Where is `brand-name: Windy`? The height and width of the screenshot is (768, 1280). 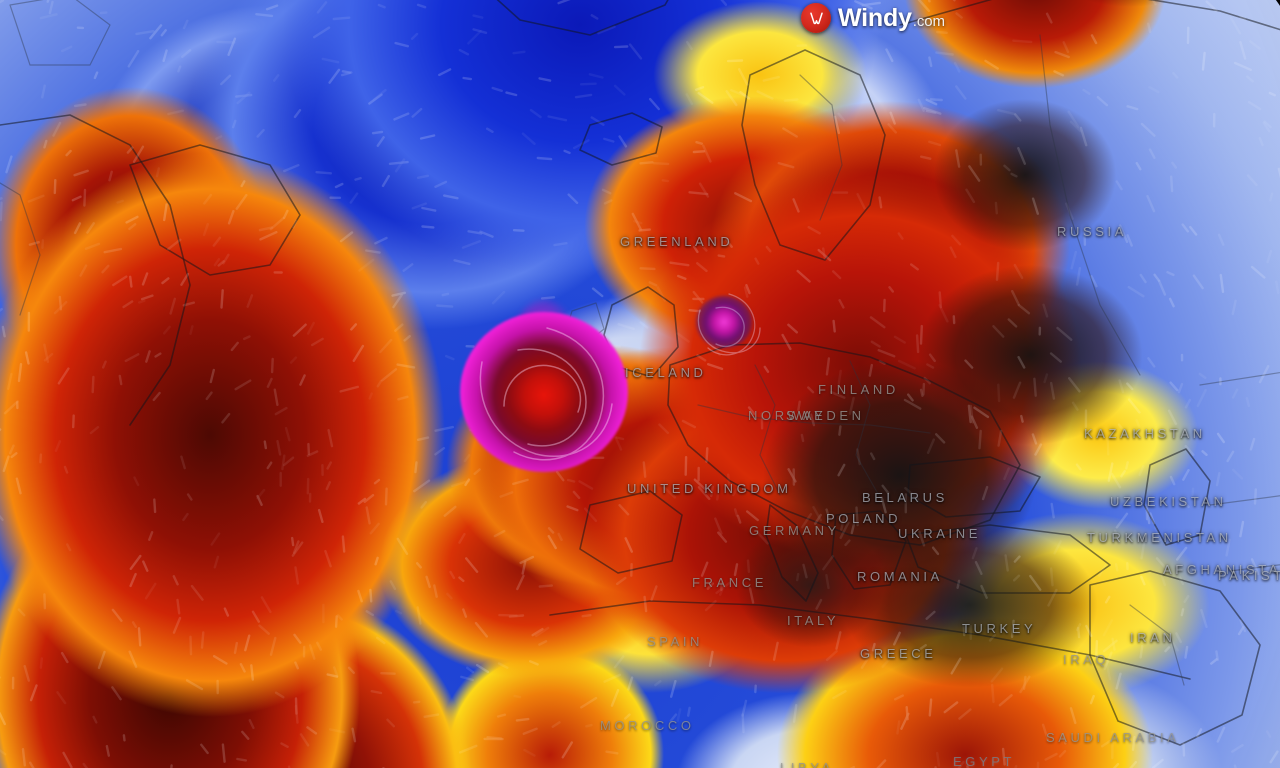 brand-name: Windy is located at coordinates (875, 17).